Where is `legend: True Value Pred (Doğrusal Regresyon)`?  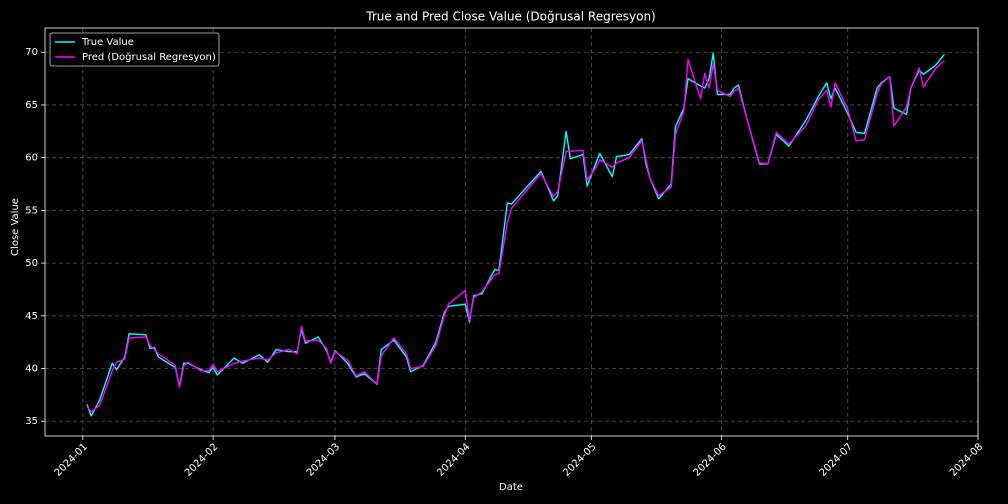 legend: True Value Pred (Doğrusal Regresyon) is located at coordinates (134, 49).